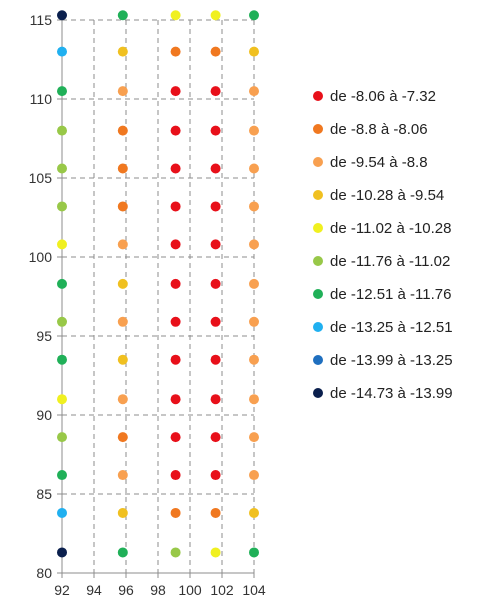 This screenshot has width=489, height=608. What do you see at coordinates (126, 590) in the screenshot?
I see `x-tick-label: 96` at bounding box center [126, 590].